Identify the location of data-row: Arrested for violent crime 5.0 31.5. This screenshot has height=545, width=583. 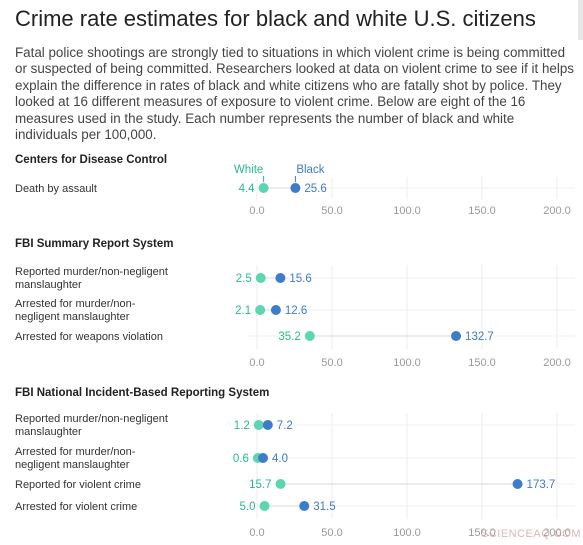
(295, 507).